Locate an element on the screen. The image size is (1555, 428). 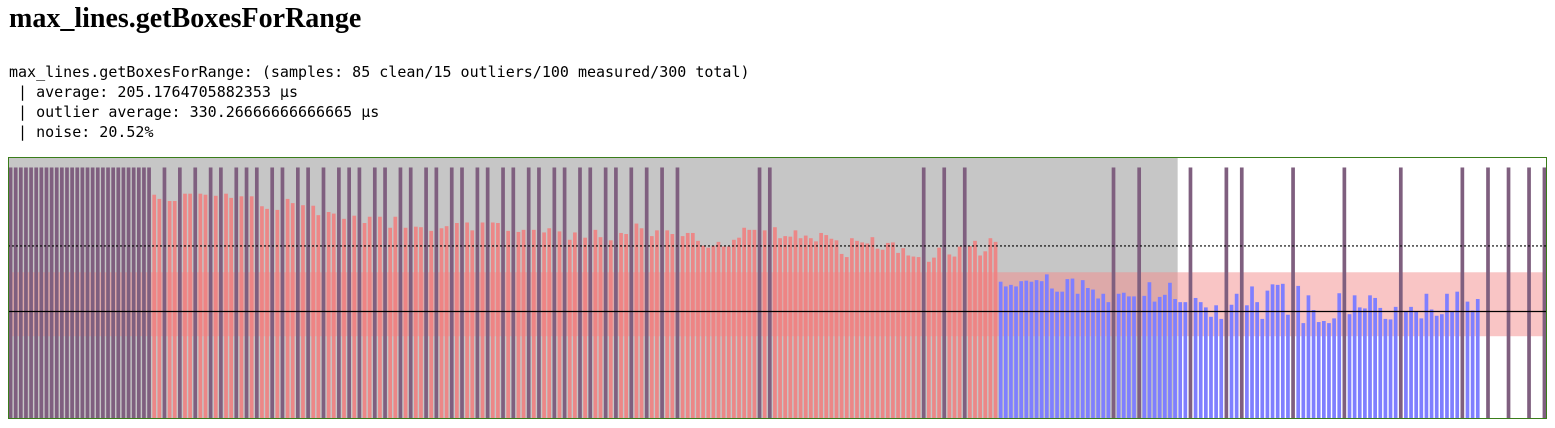
summary-line-average: | average: 205.1764705882353 µs is located at coordinates (153, 92).